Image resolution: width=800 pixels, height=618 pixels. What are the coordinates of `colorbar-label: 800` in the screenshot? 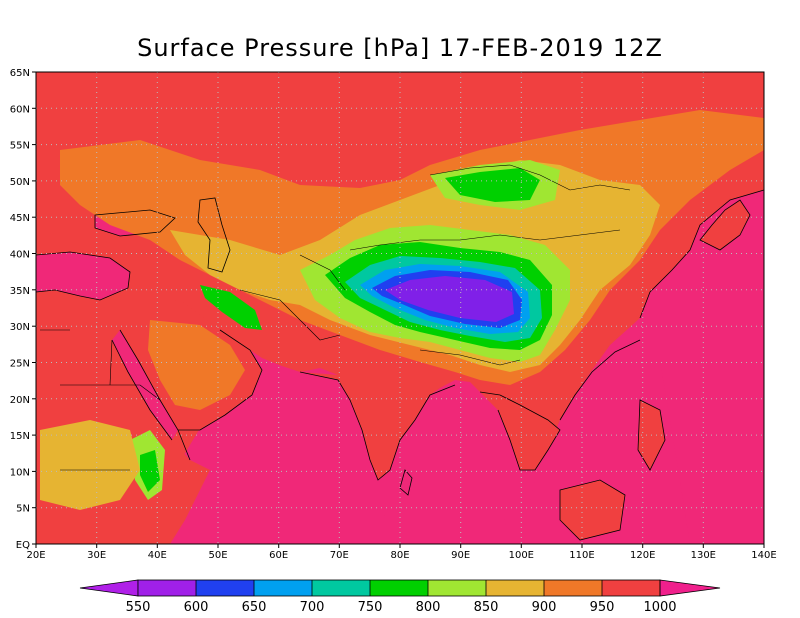 It's located at (428, 607).